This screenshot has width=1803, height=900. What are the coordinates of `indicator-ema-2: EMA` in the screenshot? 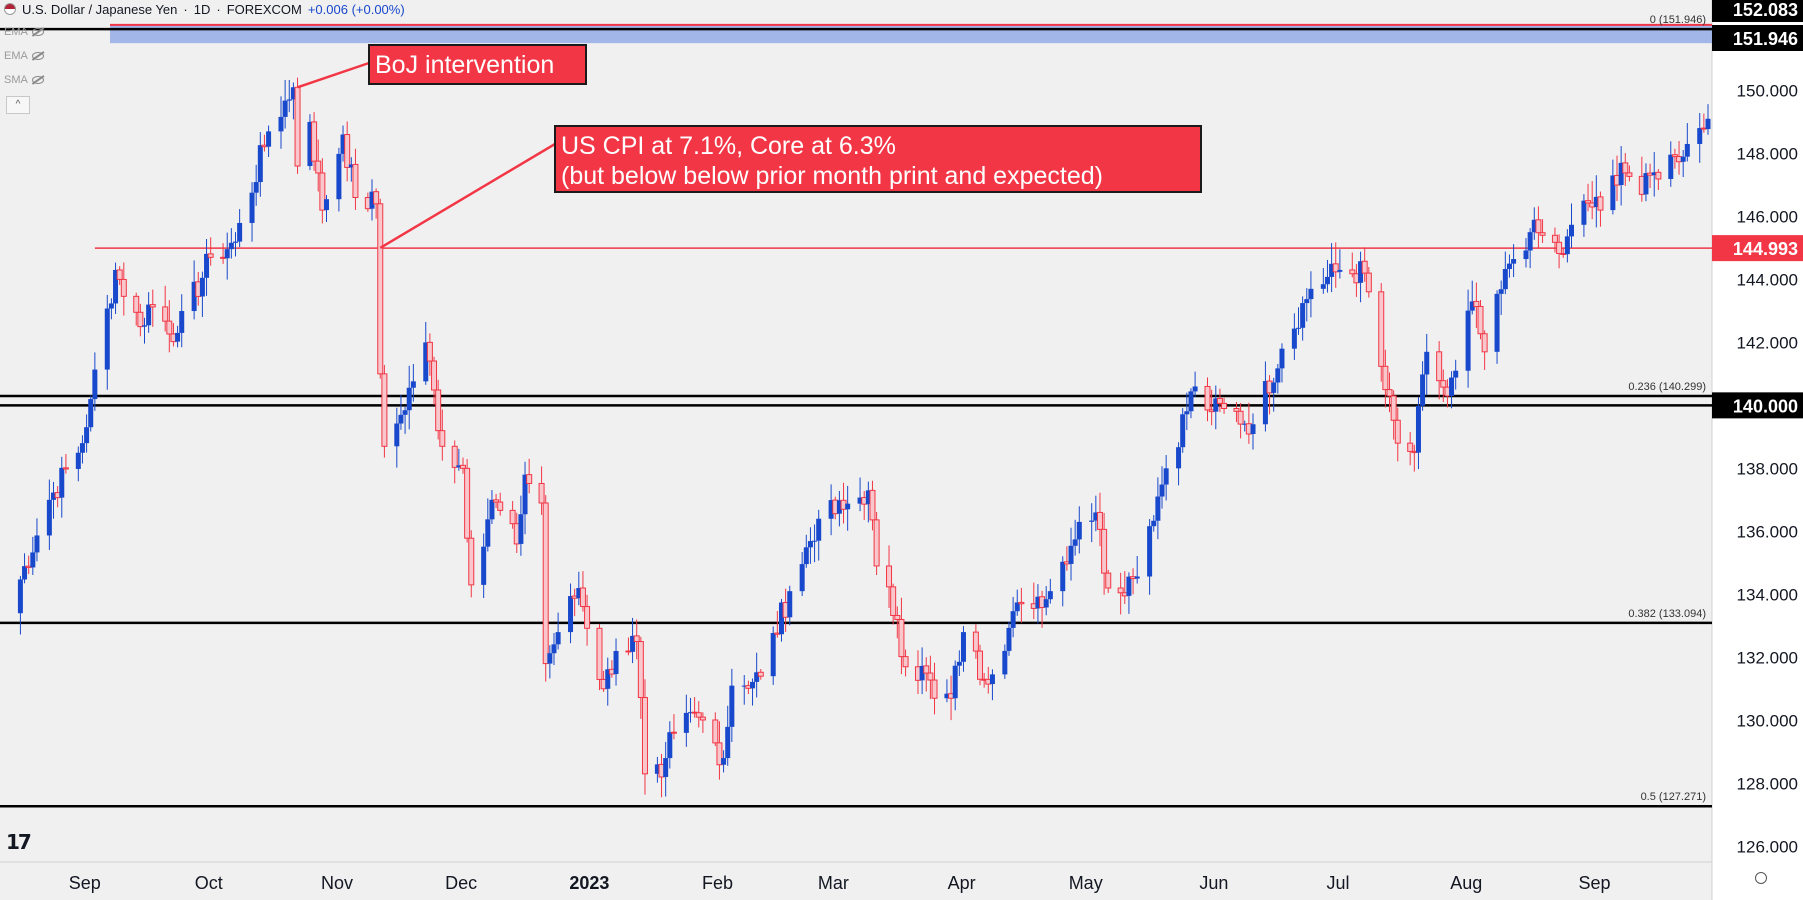 It's located at (24, 56).